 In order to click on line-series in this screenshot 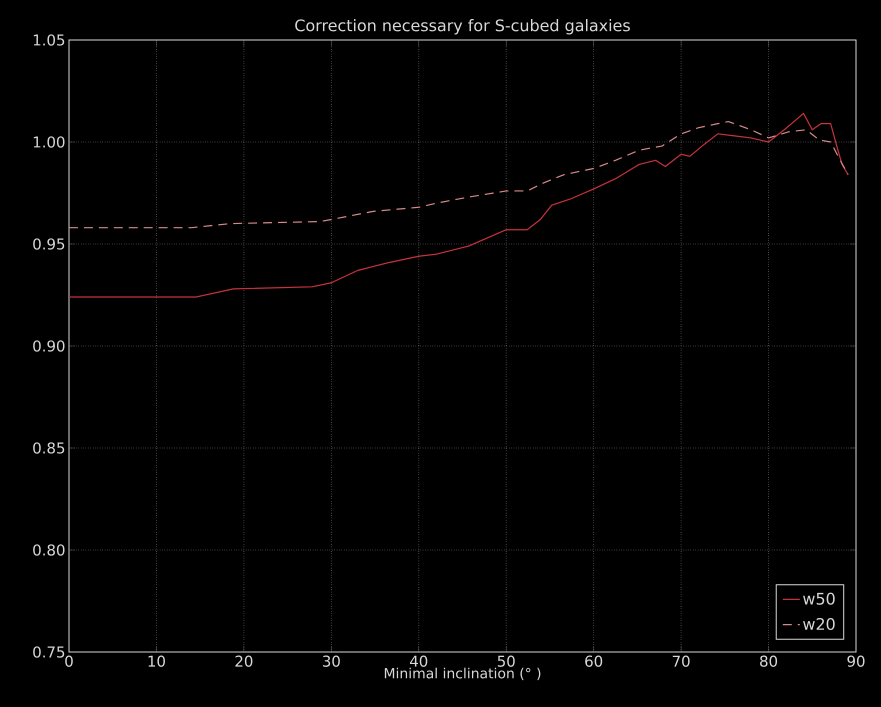, I will do `click(459, 174)`.